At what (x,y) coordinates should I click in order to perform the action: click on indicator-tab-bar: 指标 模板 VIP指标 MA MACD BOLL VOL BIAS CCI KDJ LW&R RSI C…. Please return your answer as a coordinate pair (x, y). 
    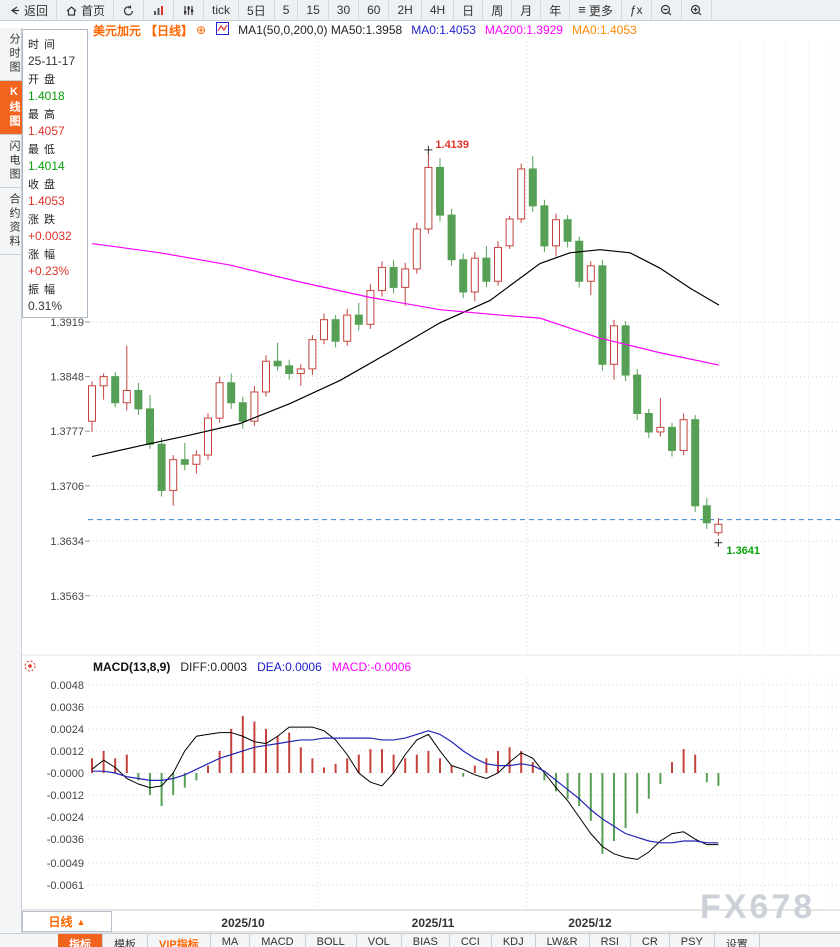
    Looking at the image, I should click on (420, 940).